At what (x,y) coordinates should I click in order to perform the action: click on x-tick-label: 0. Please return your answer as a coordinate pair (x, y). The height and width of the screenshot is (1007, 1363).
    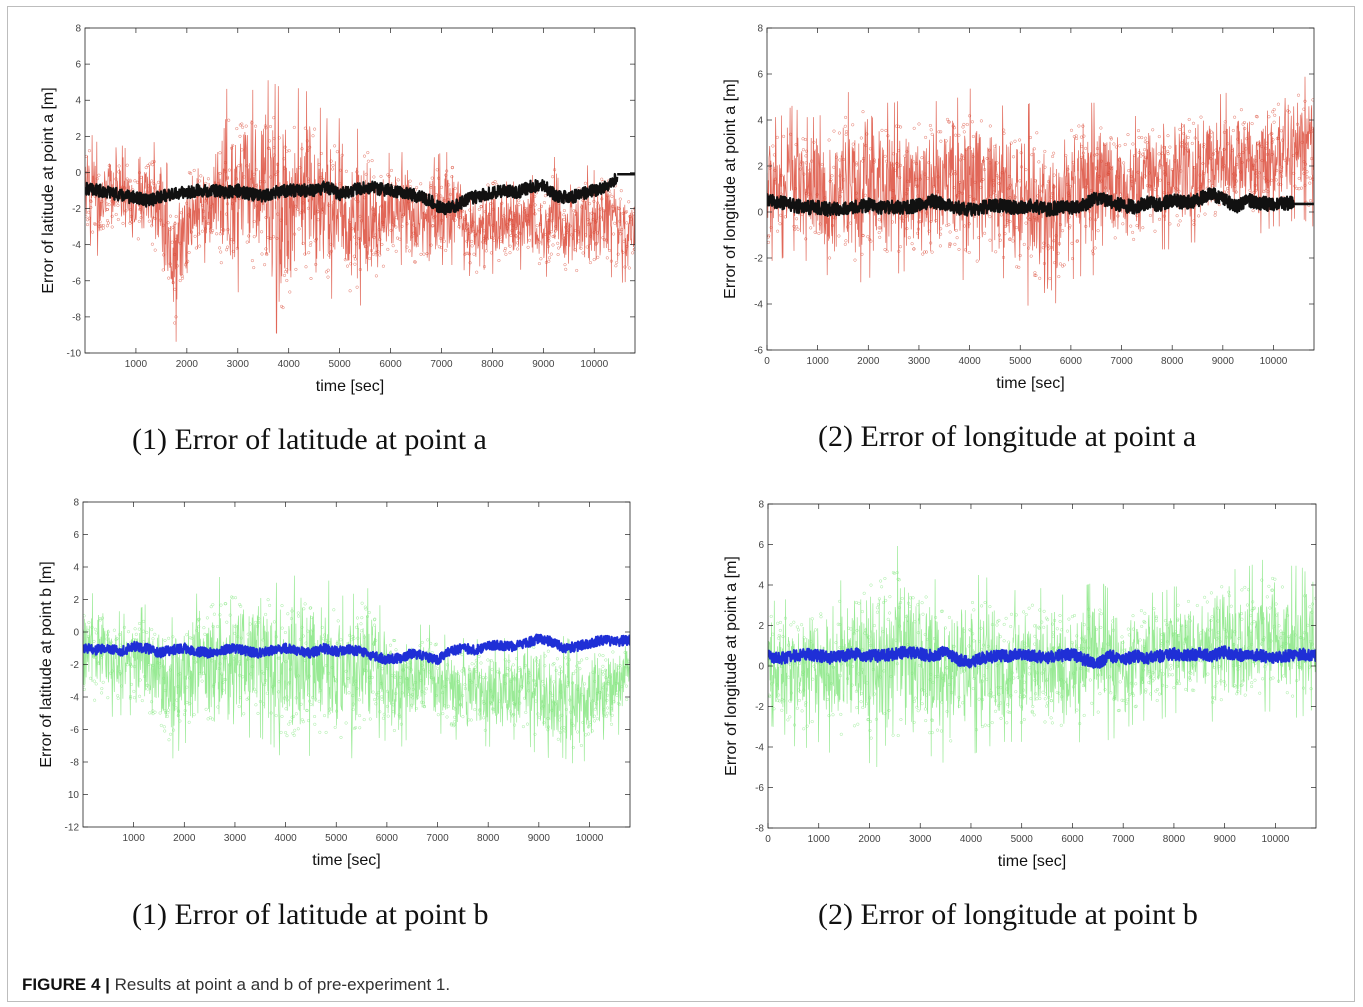
    Looking at the image, I should click on (767, 361).